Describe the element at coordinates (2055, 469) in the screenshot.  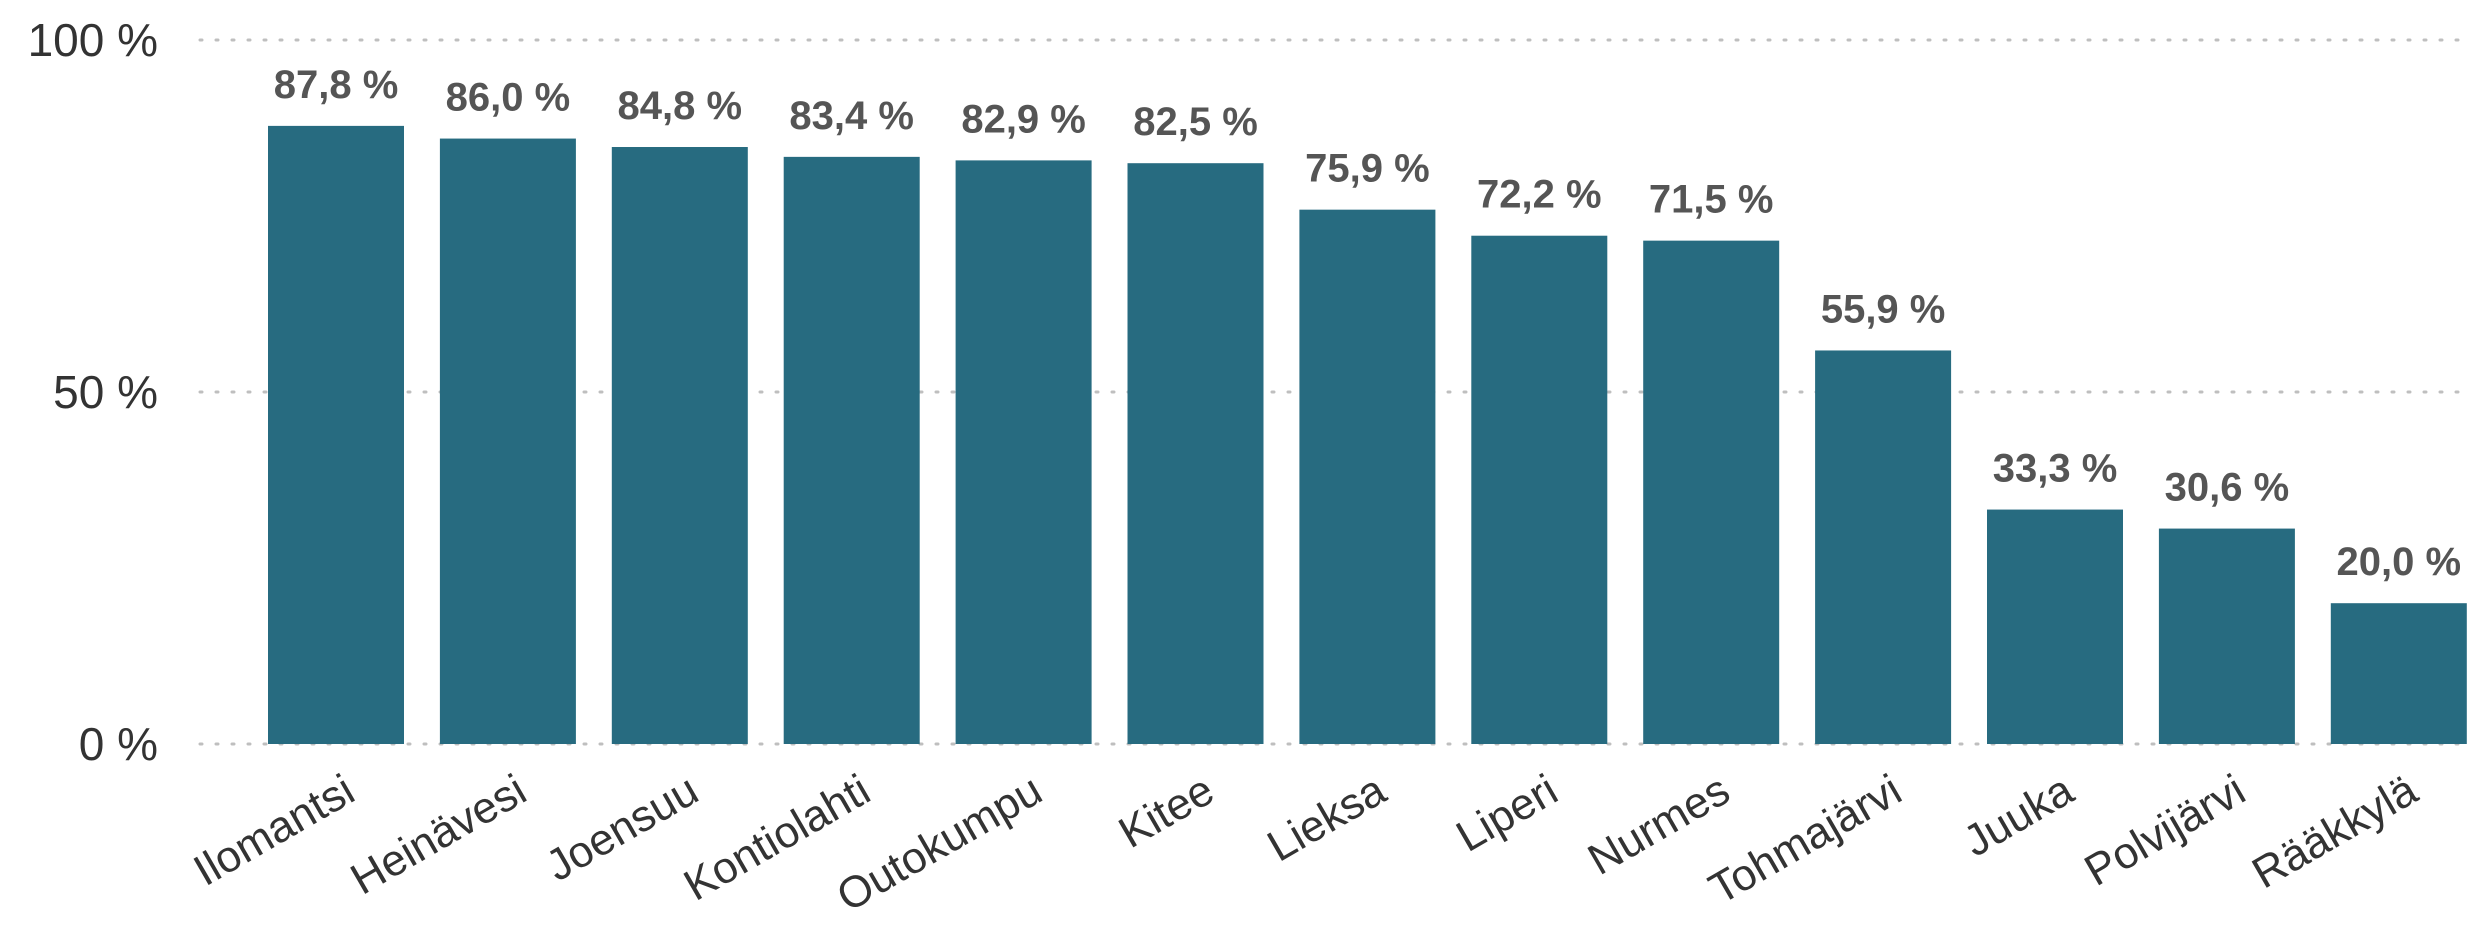
I see `data-label: 33,3 %` at that location.